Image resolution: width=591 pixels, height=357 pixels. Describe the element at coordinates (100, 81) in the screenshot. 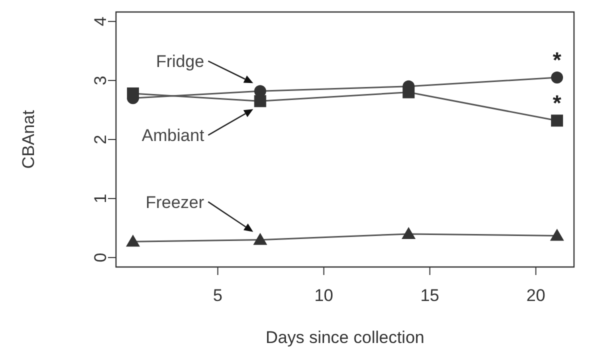

I see `y-tick-label: 3` at that location.